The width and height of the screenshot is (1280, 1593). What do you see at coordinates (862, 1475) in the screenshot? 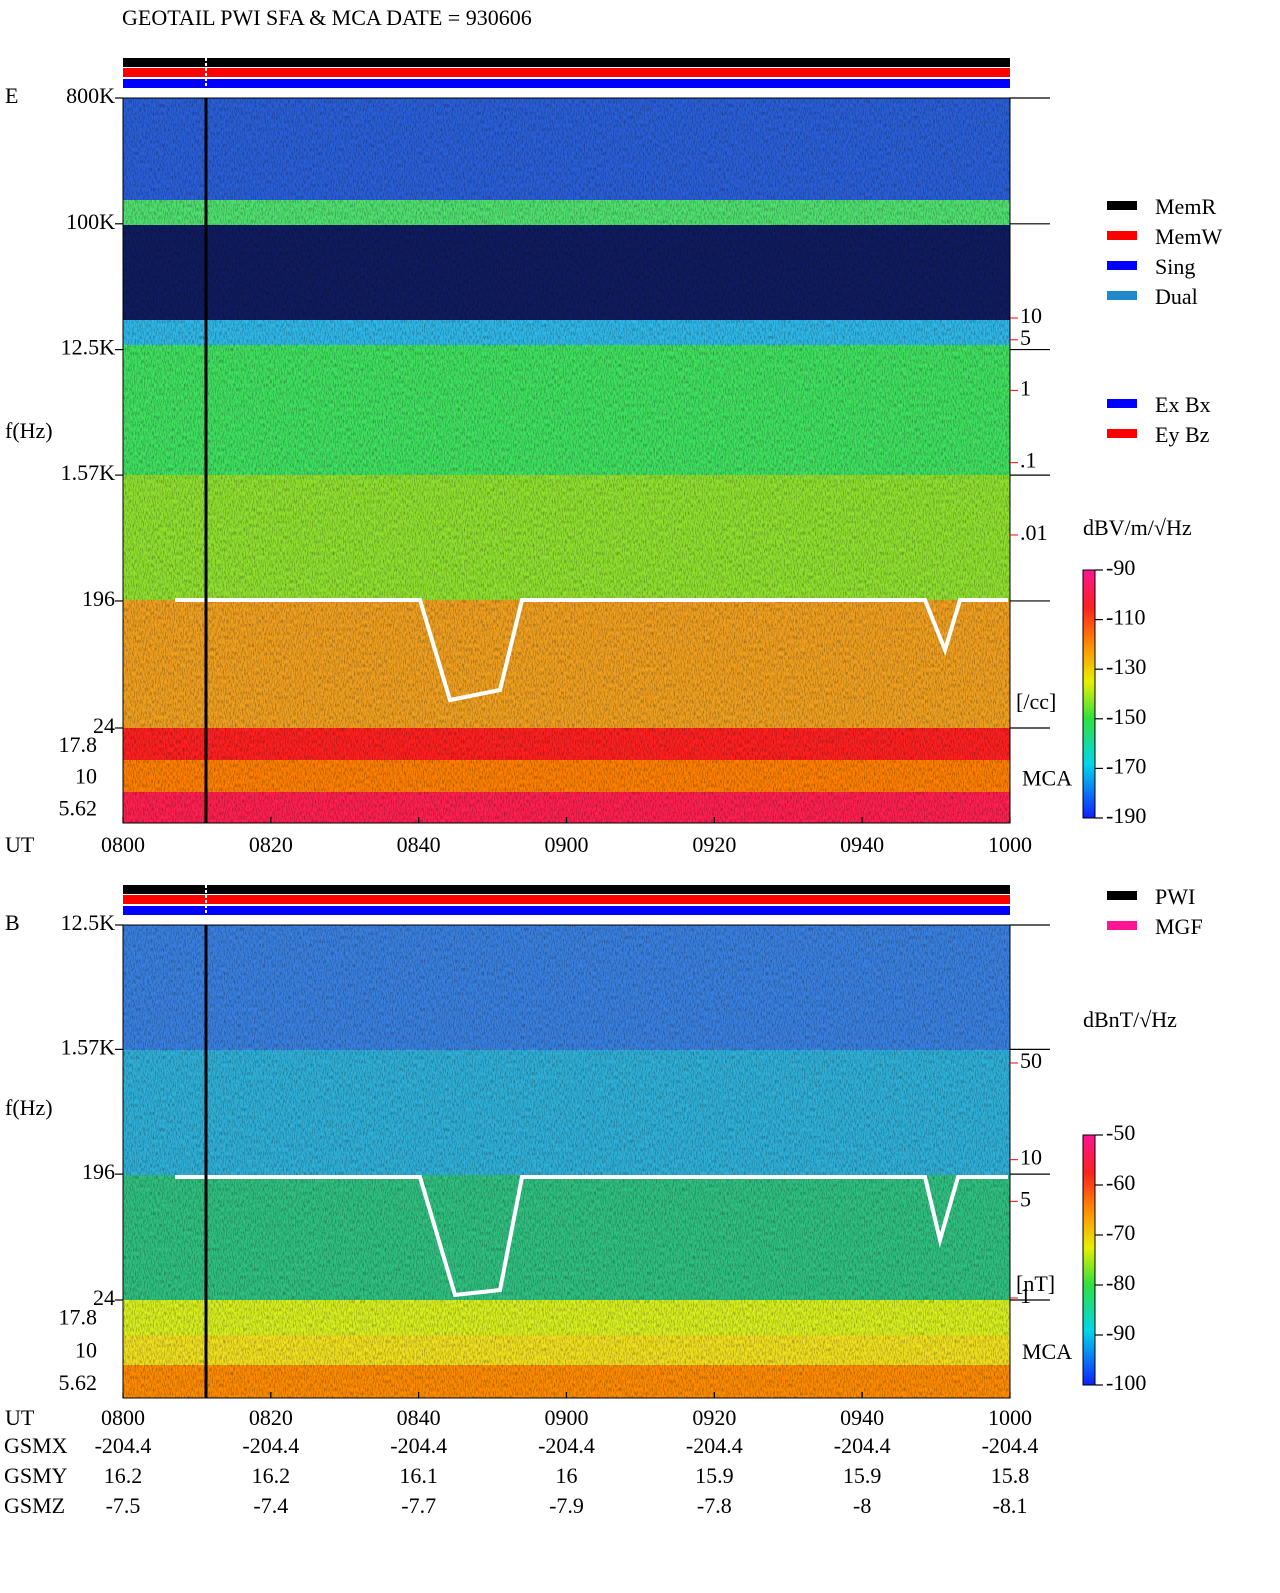
I see `orbit-value: 15.9` at bounding box center [862, 1475].